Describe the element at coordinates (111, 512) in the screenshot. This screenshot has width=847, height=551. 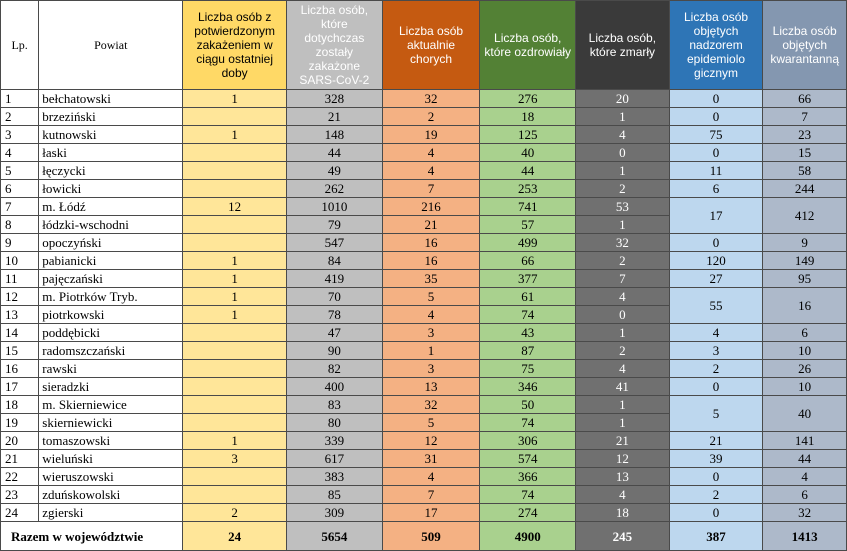
I see `powiat-name: zgierski` at that location.